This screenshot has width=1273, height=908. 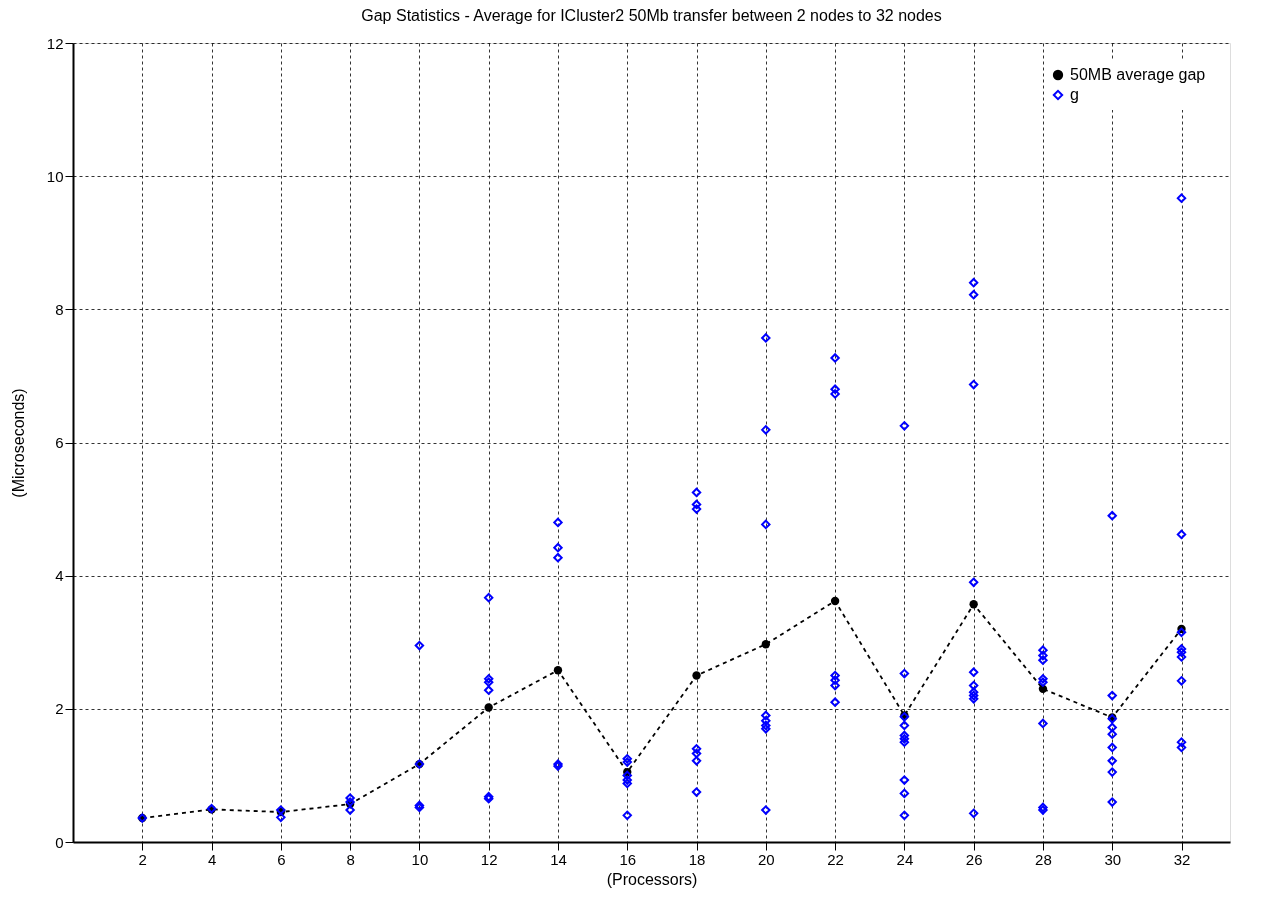 What do you see at coordinates (652, 879) in the screenshot?
I see `x-axis-title: (Processors)` at bounding box center [652, 879].